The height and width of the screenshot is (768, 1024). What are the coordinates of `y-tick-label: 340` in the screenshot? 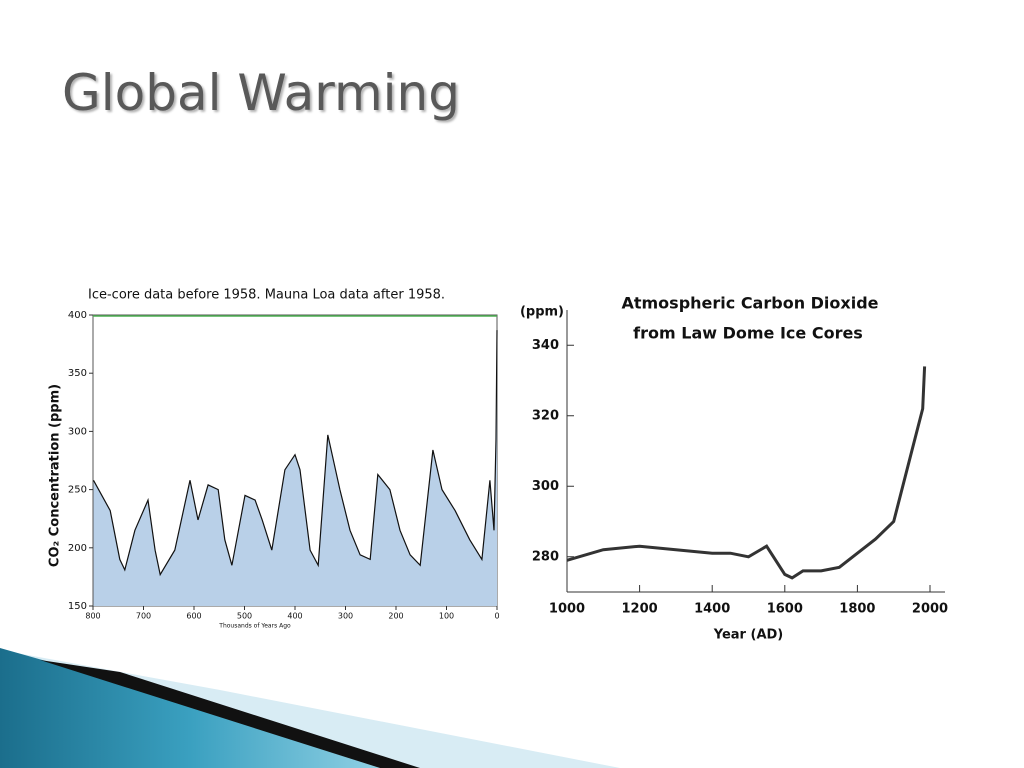 It's located at (545, 345).